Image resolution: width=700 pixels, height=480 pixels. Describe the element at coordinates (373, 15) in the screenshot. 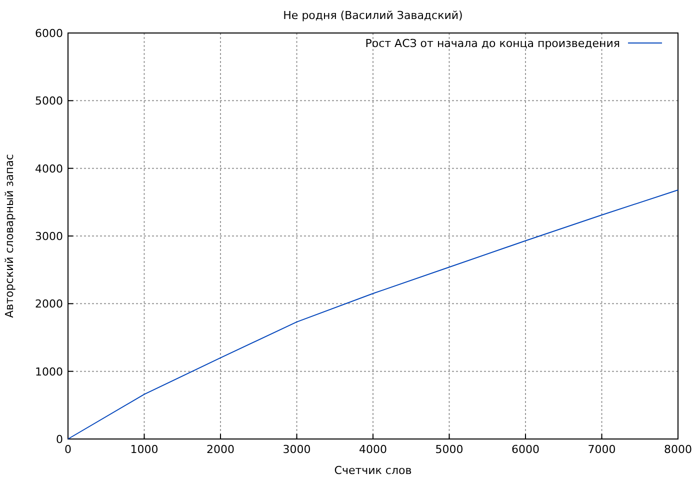

I see `chart-title: Не родня (Василий Завадский)` at that location.